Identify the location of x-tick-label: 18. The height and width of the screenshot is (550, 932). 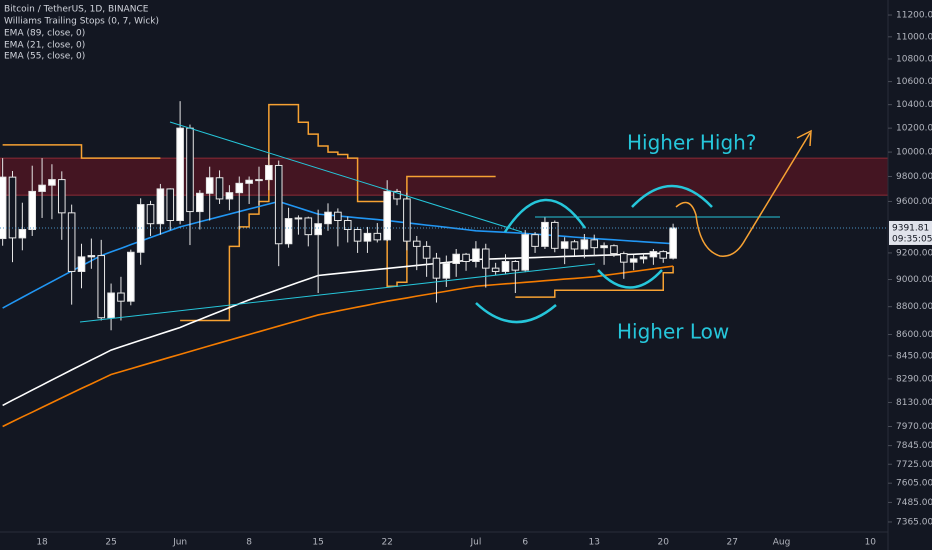
(42, 543).